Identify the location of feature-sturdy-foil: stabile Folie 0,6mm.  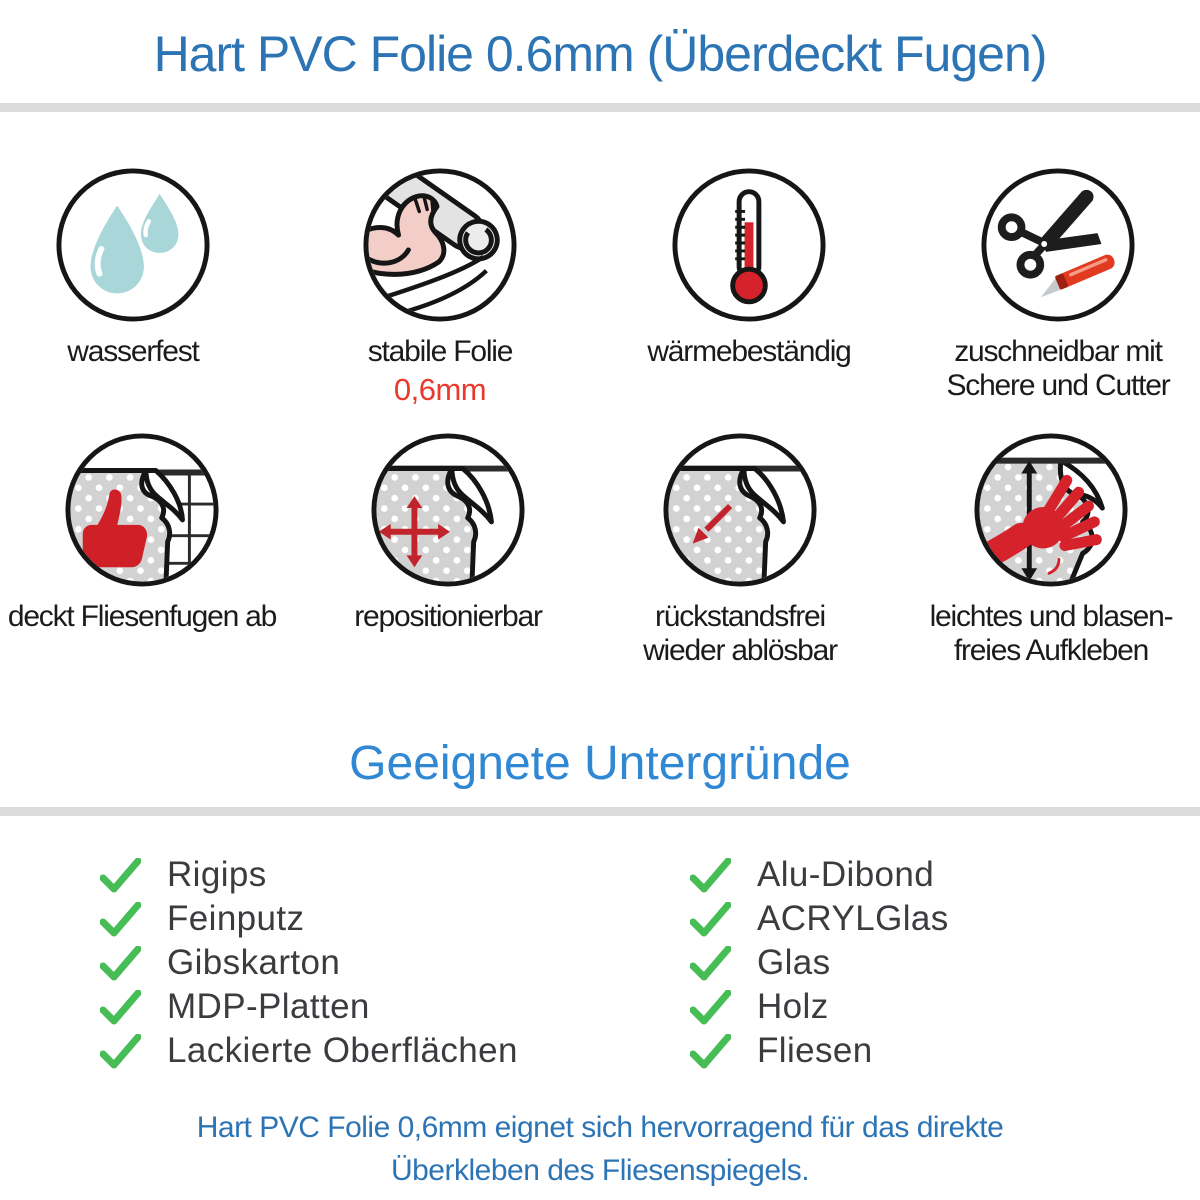
(440, 287).